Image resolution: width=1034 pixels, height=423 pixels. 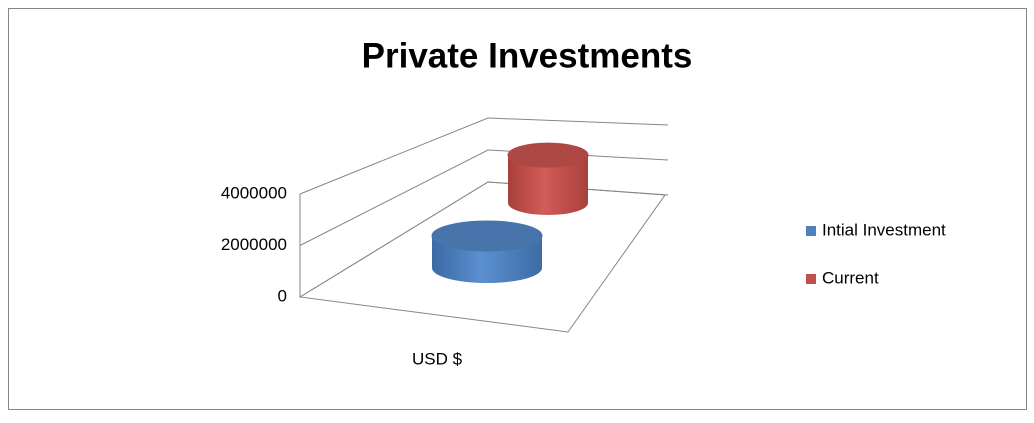 What do you see at coordinates (254, 192) in the screenshot?
I see `y-tick-label: 4000000` at bounding box center [254, 192].